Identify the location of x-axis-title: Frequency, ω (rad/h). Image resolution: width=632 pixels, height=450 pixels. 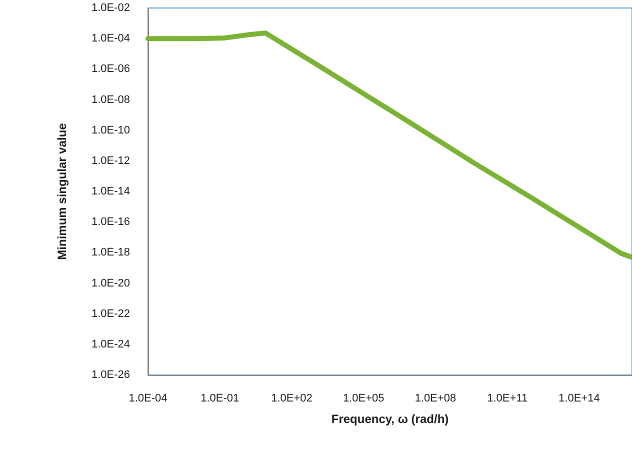
(390, 419).